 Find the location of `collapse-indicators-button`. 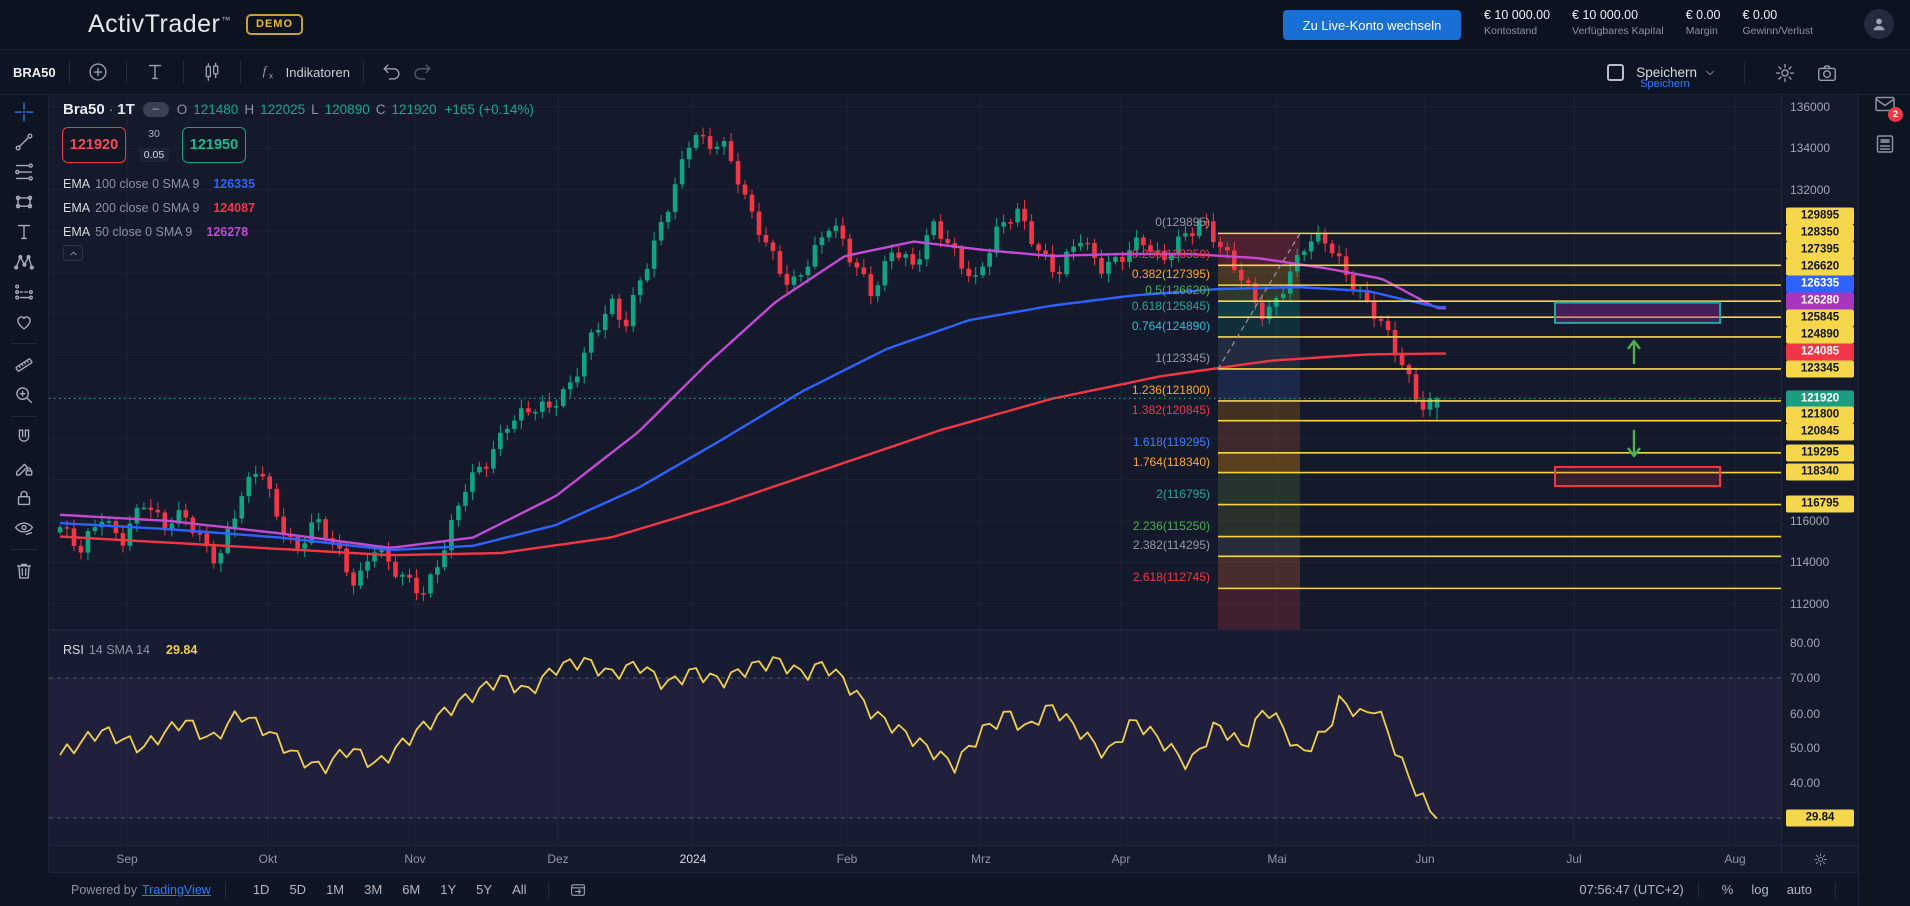

collapse-indicators-button is located at coordinates (73, 253).